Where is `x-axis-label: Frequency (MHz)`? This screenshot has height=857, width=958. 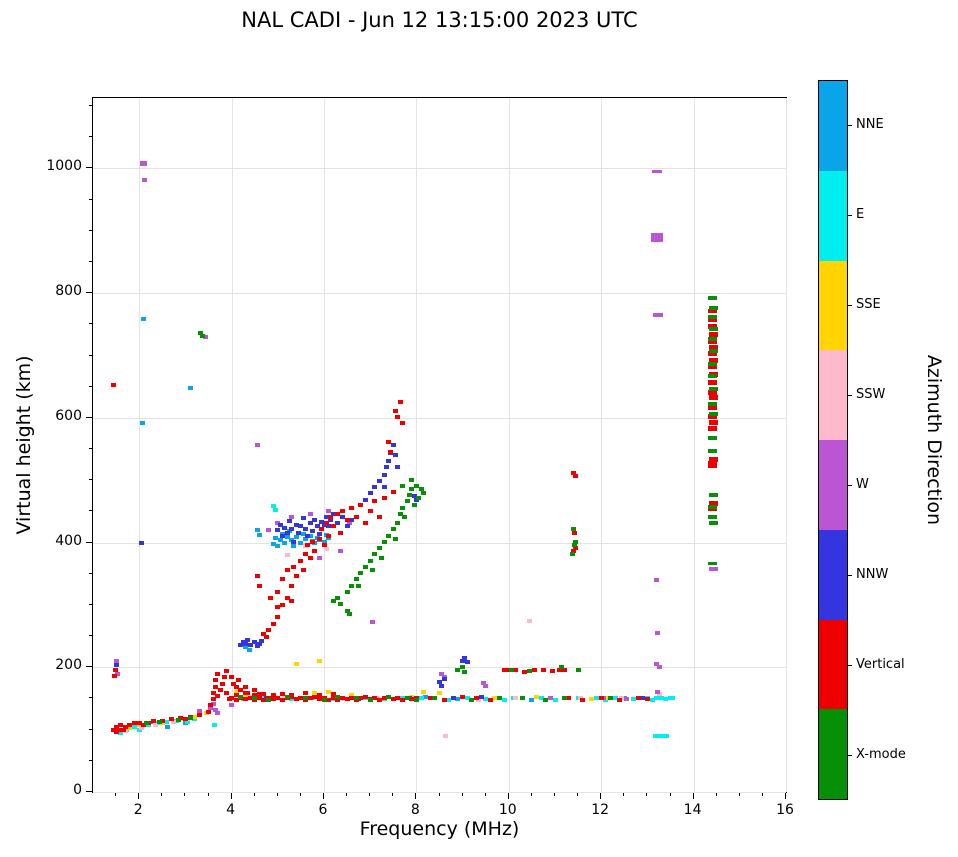 x-axis-label: Frequency (MHz) is located at coordinates (439, 829).